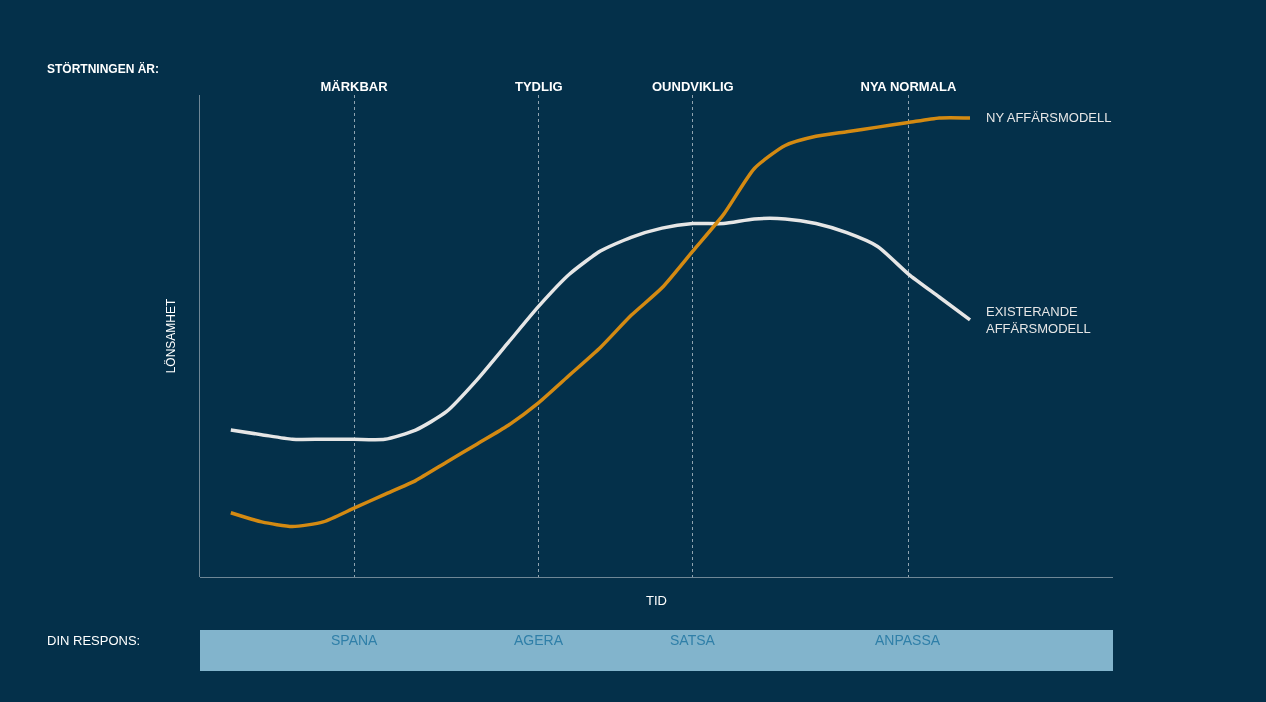 The image size is (1266, 702). What do you see at coordinates (693, 640) in the screenshot?
I see `text: SATSA` at bounding box center [693, 640].